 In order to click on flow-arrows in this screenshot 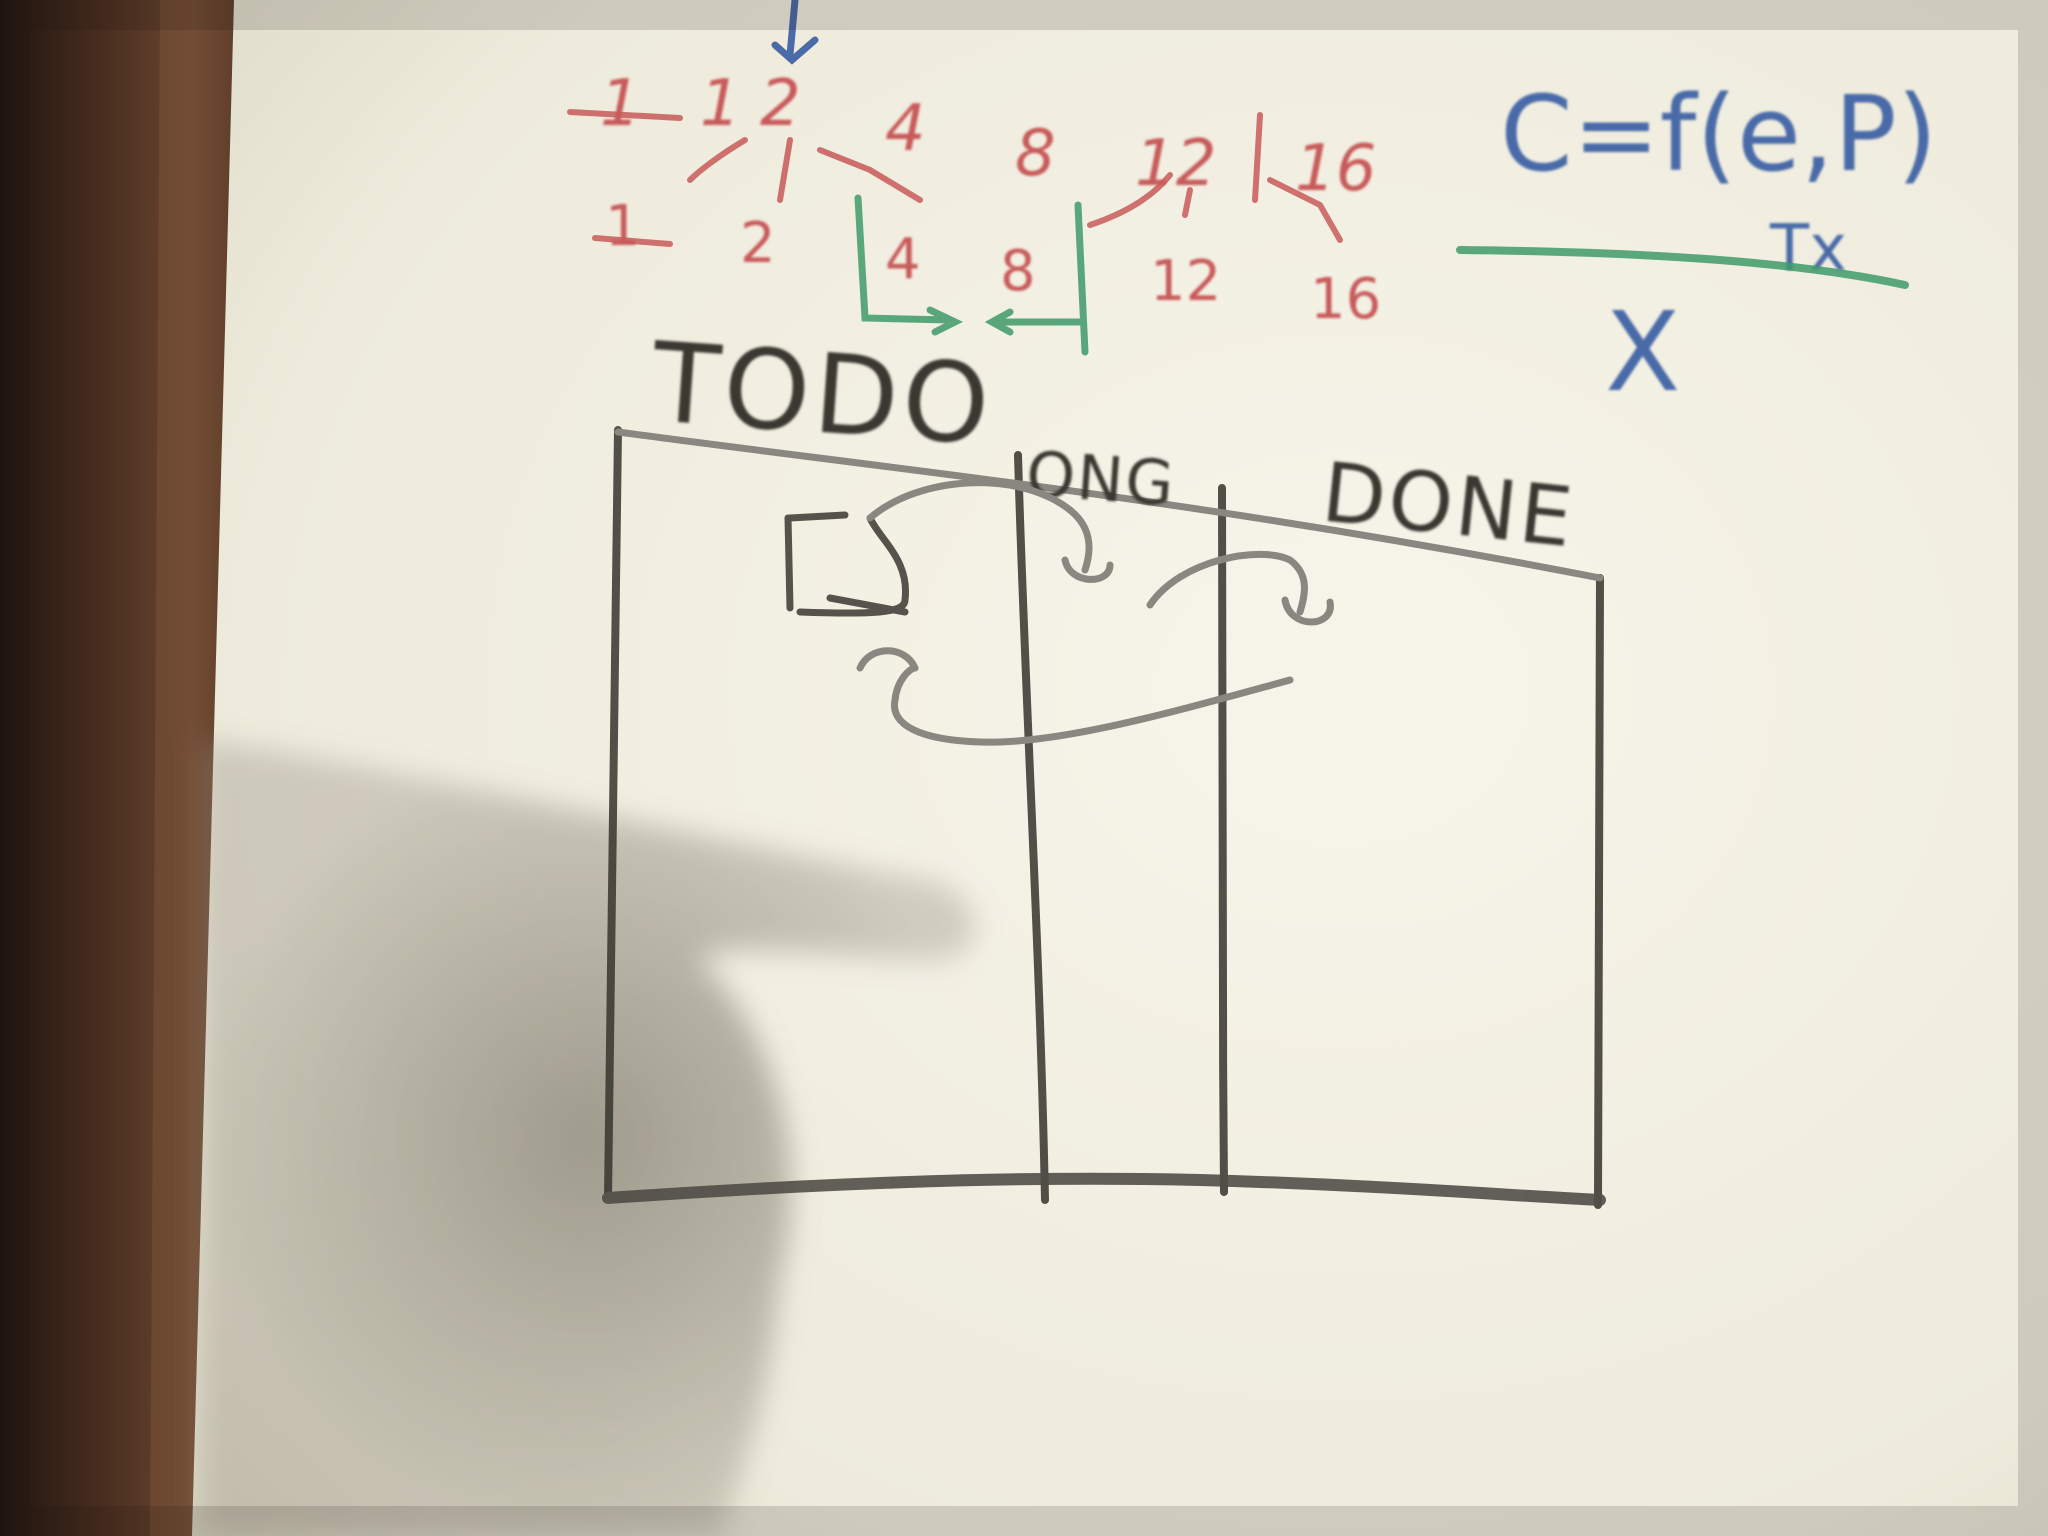, I will do `click(1095, 612)`.